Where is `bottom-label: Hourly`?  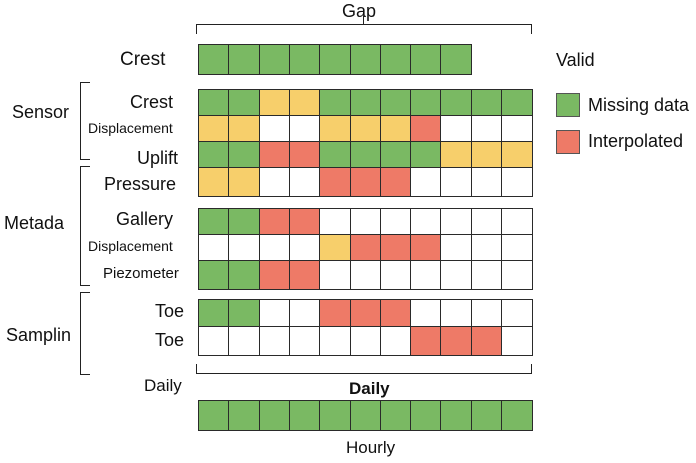
bottom-label: Hourly is located at coordinates (371, 447).